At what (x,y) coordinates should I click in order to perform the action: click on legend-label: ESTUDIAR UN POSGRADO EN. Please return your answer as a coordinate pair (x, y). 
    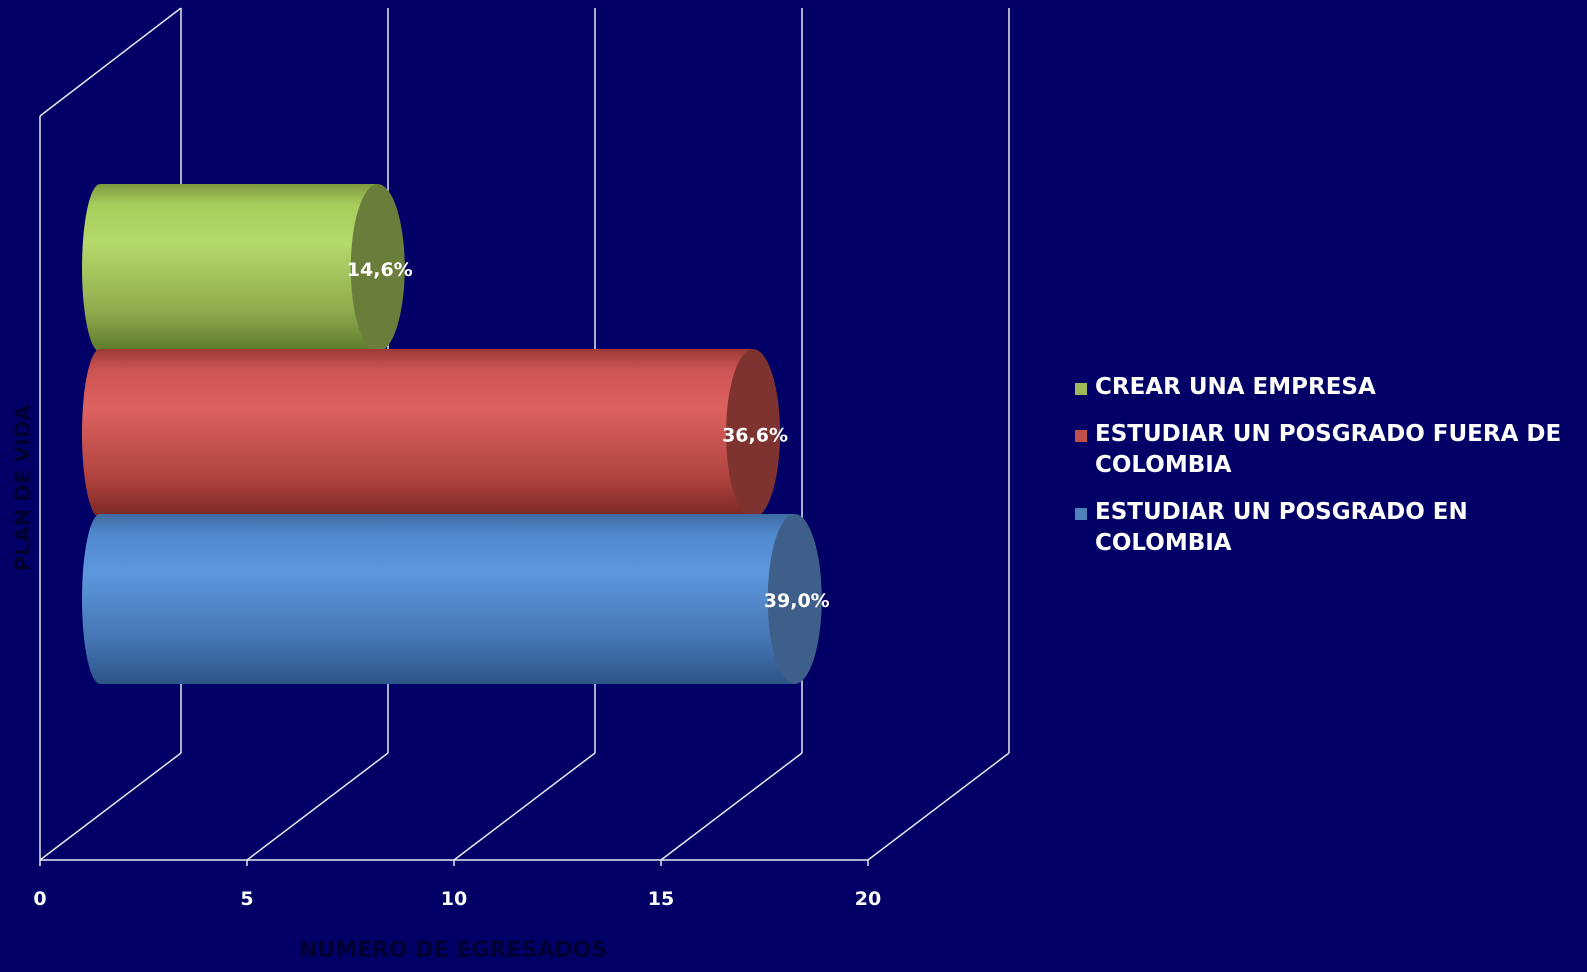
    Looking at the image, I should click on (1281, 512).